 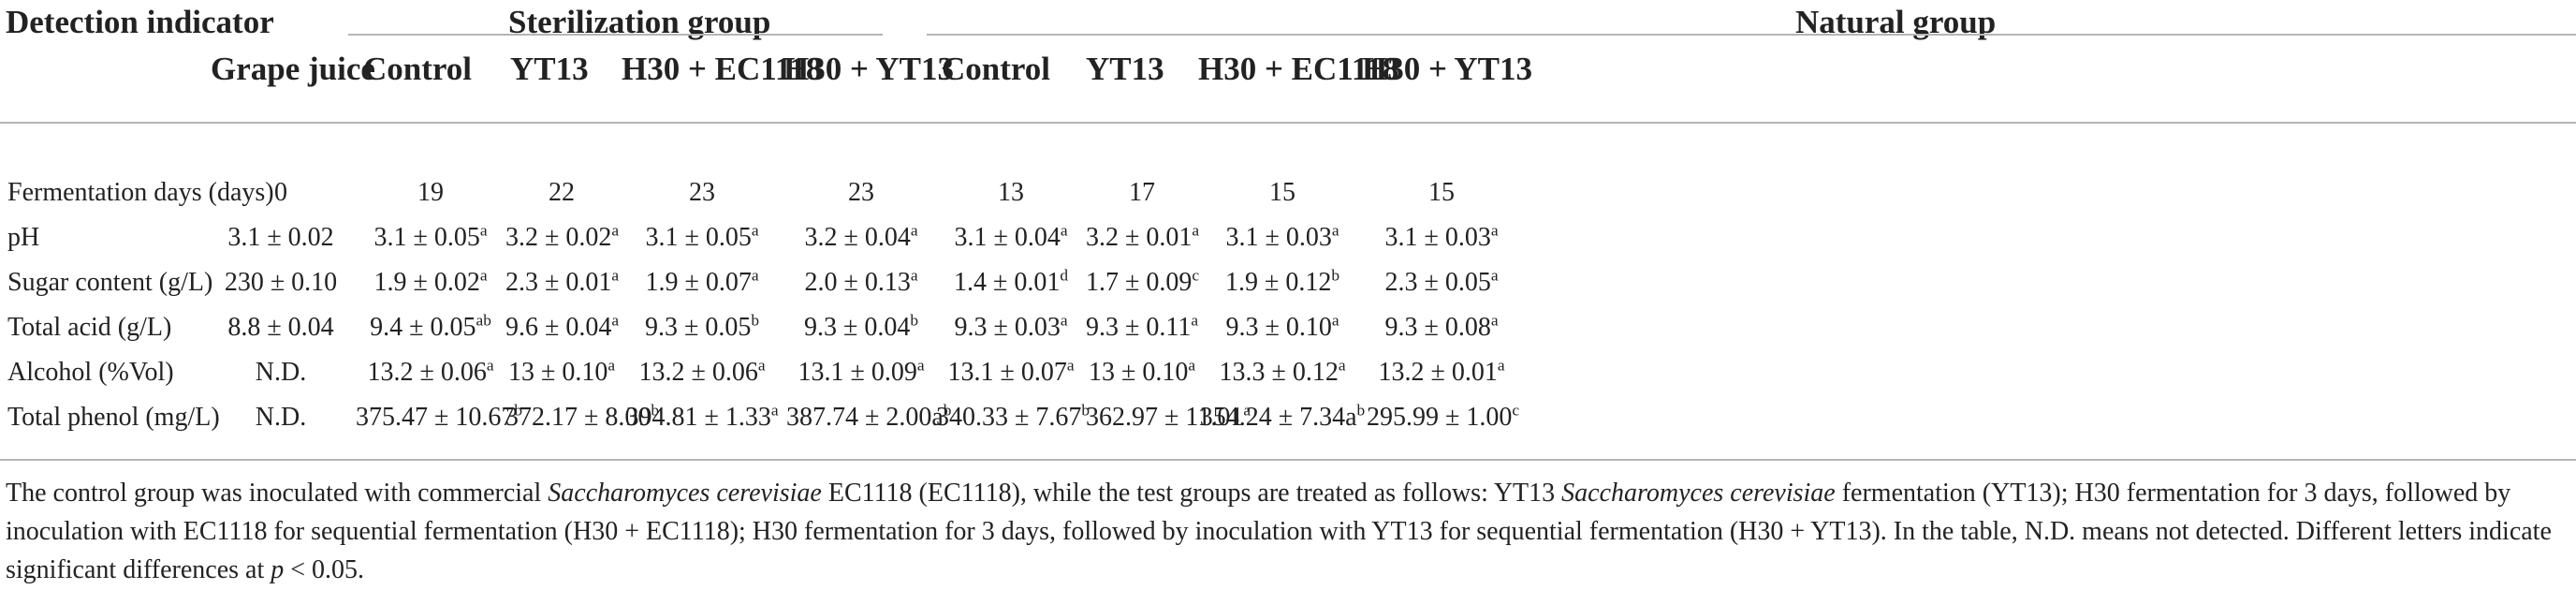 I want to click on table-cell: 9.3 ± 0.08a, so click(x=1441, y=328).